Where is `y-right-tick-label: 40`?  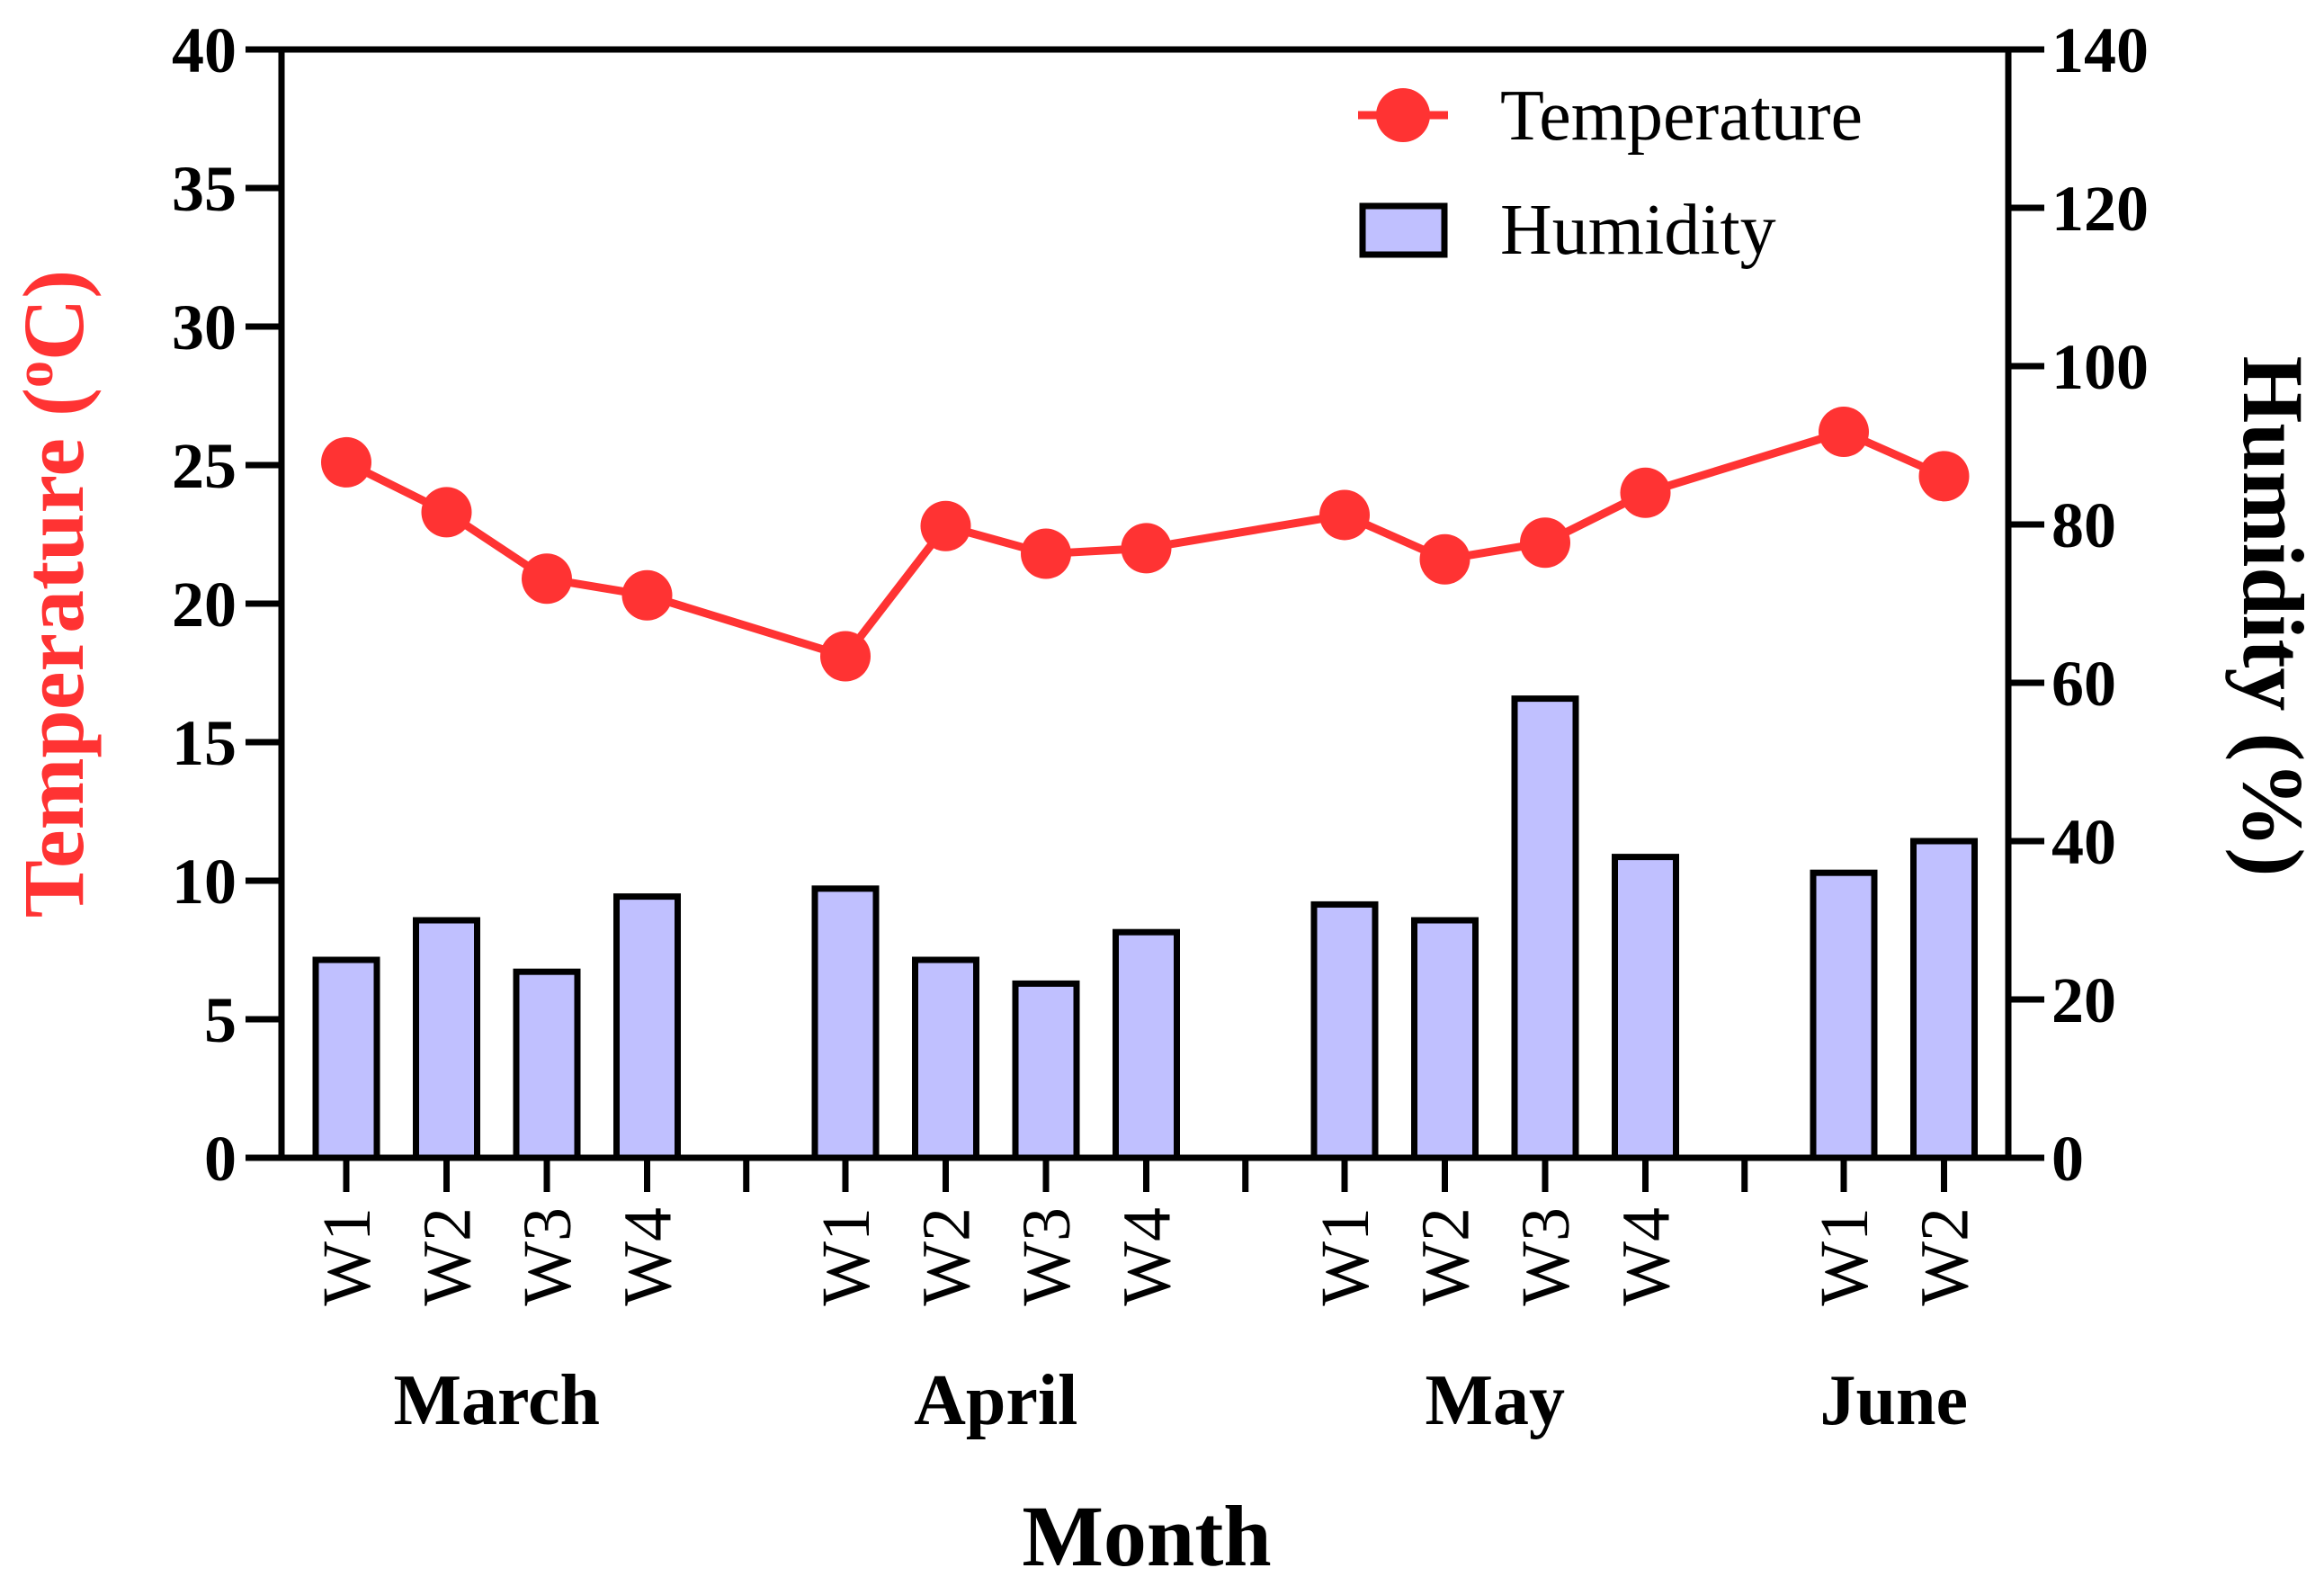
y-right-tick-label: 40 is located at coordinates (2083, 842).